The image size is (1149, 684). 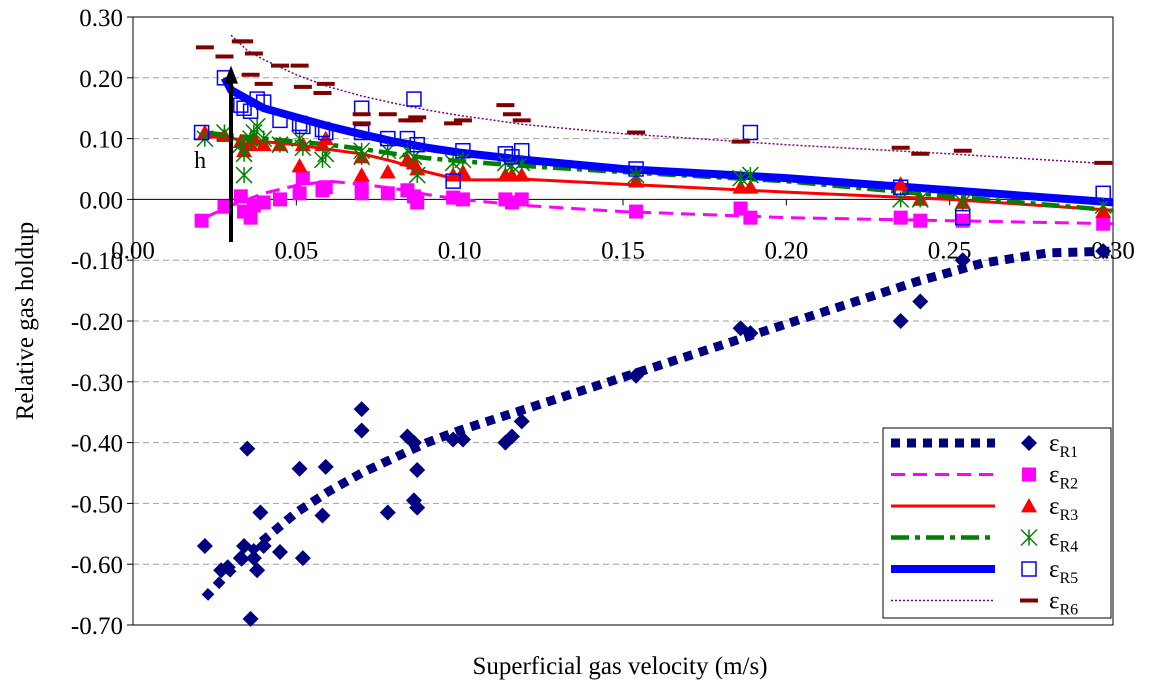 What do you see at coordinates (25, 321) in the screenshot?
I see `y-axis-title: Relative gas holdup` at bounding box center [25, 321].